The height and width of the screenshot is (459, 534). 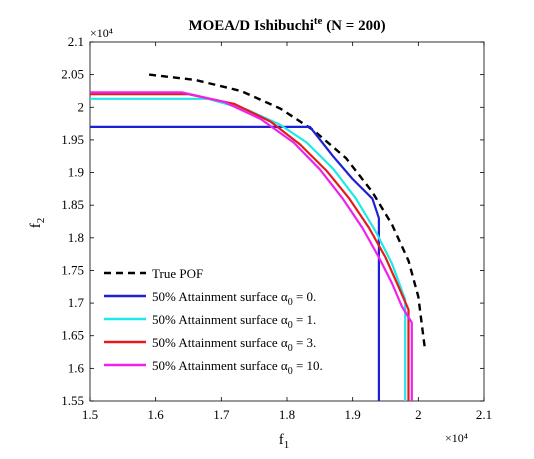 What do you see at coordinates (234, 321) in the screenshot?
I see `legend-entry: 50% Attainment surface α0 = 1.` at bounding box center [234, 321].